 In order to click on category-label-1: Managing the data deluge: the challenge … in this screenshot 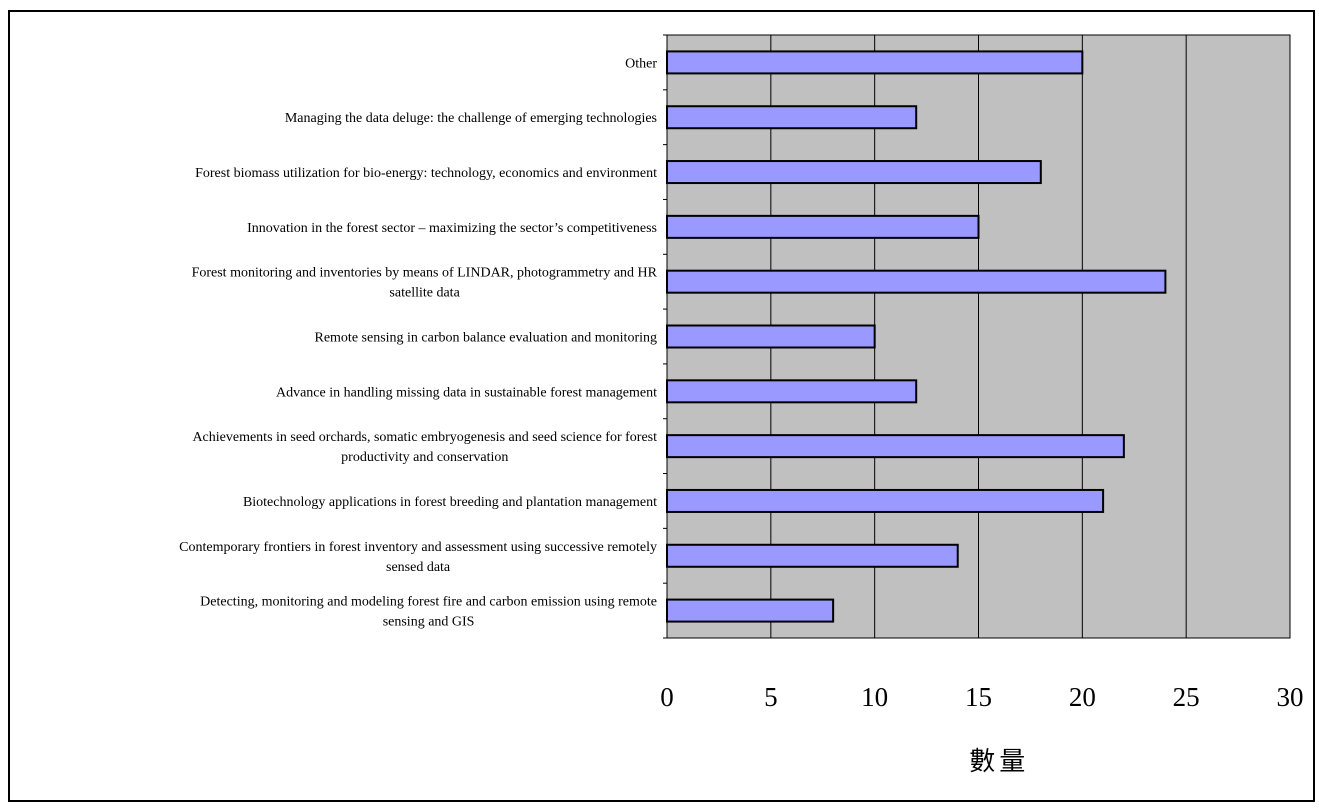, I will do `click(471, 118)`.